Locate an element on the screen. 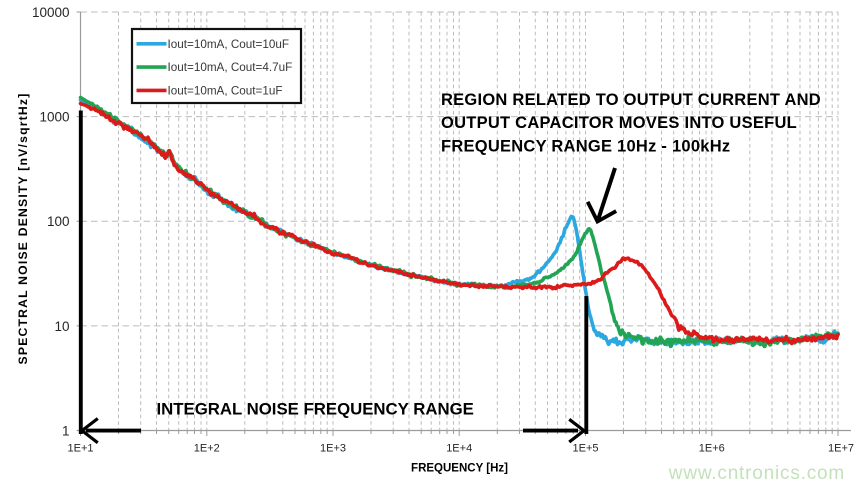  svg-text: 1E+7 is located at coordinates (841, 449).